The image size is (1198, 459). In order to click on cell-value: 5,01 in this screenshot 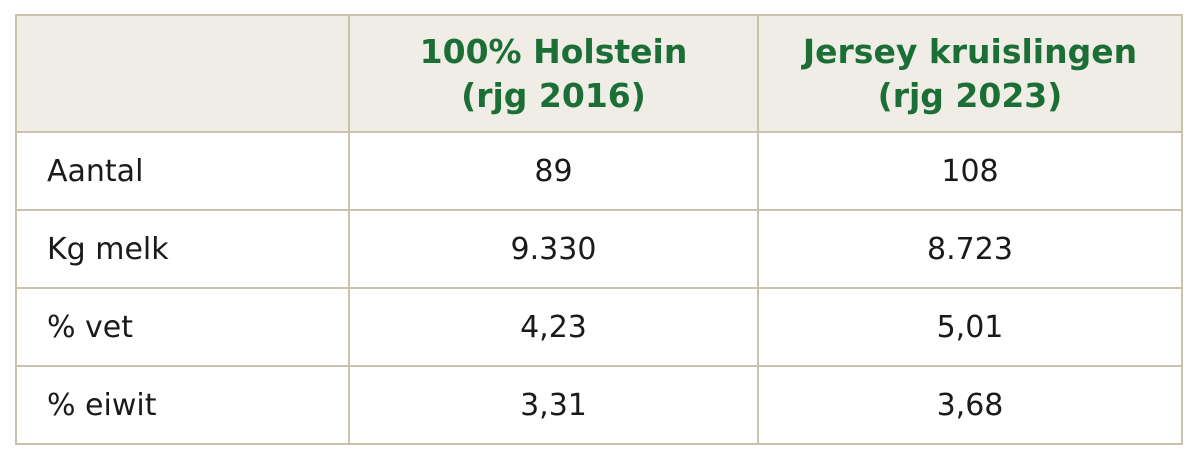, I will do `click(970, 327)`.